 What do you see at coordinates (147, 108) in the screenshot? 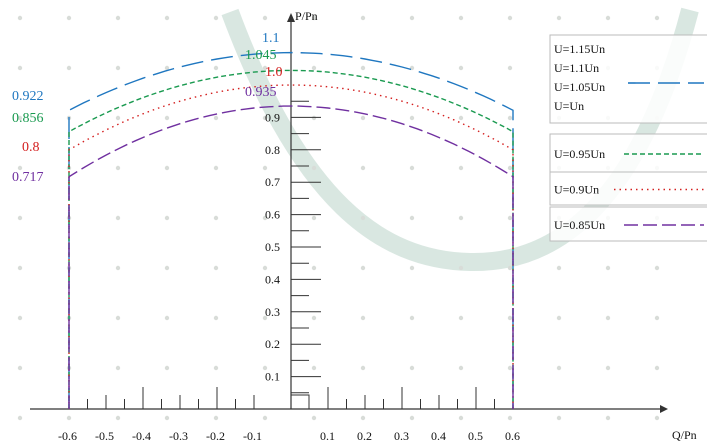
I see `data-labels: 1.1 0.922 1.045 0.856 1.0 0.8 0.935 0.717` at bounding box center [147, 108].